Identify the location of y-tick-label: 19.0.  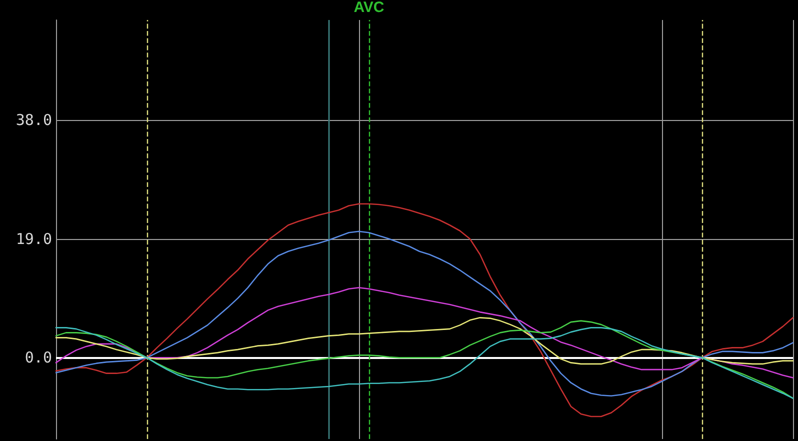
(34, 239).